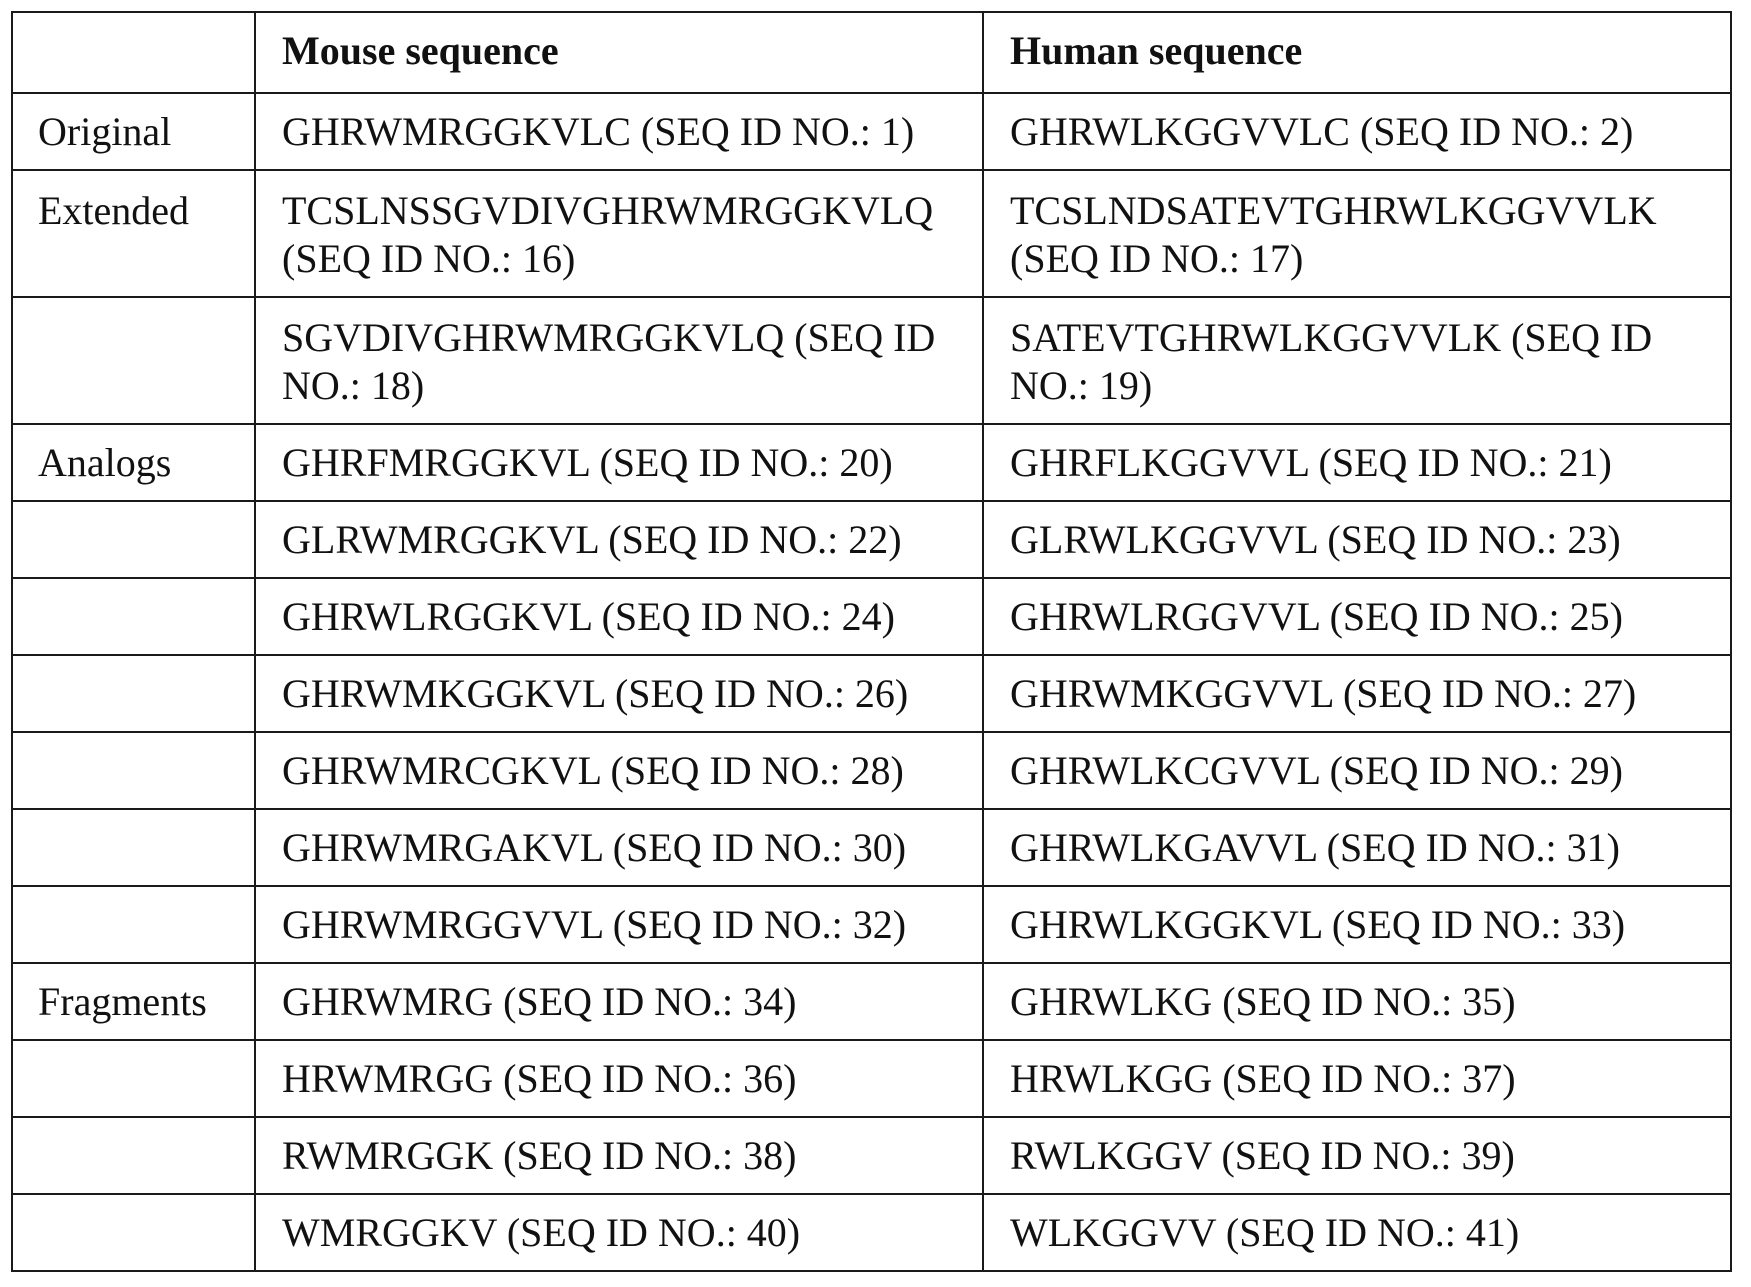 Image resolution: width=1751 pixels, height=1287 pixels. I want to click on human-sequence-cell: GHRWLRGGVVL (SEQ ID NO.: 25), so click(1357, 616).